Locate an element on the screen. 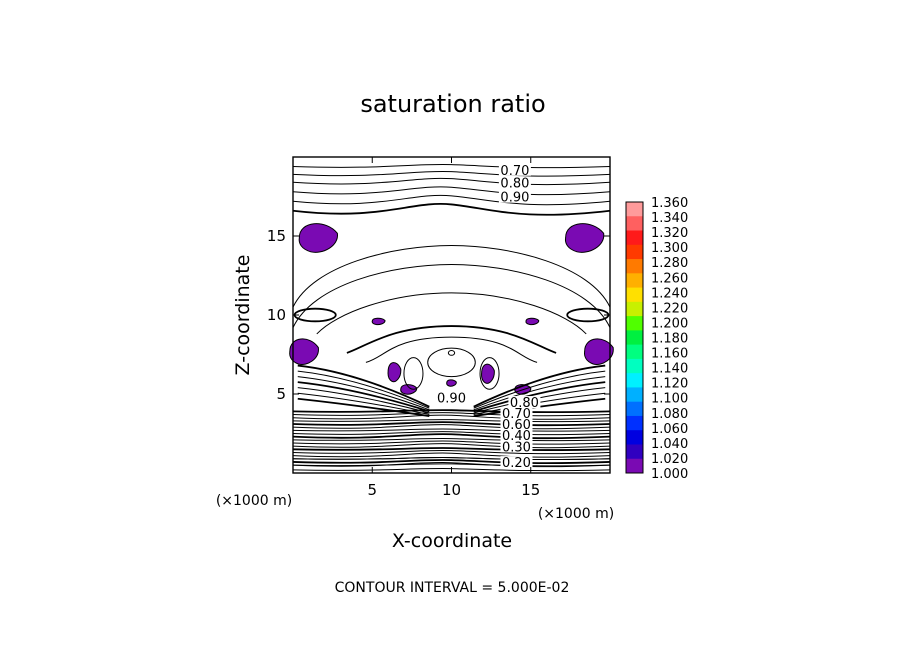 The height and width of the screenshot is (654, 904). colorbar-label: 1.120 is located at coordinates (669, 384).